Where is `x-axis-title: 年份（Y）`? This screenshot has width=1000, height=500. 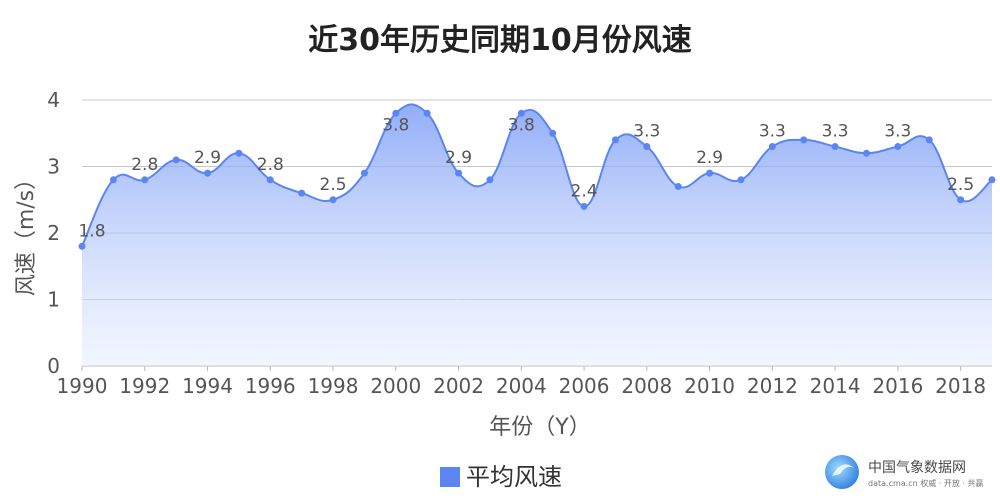 x-axis-title: 年份（Y） is located at coordinates (539, 427).